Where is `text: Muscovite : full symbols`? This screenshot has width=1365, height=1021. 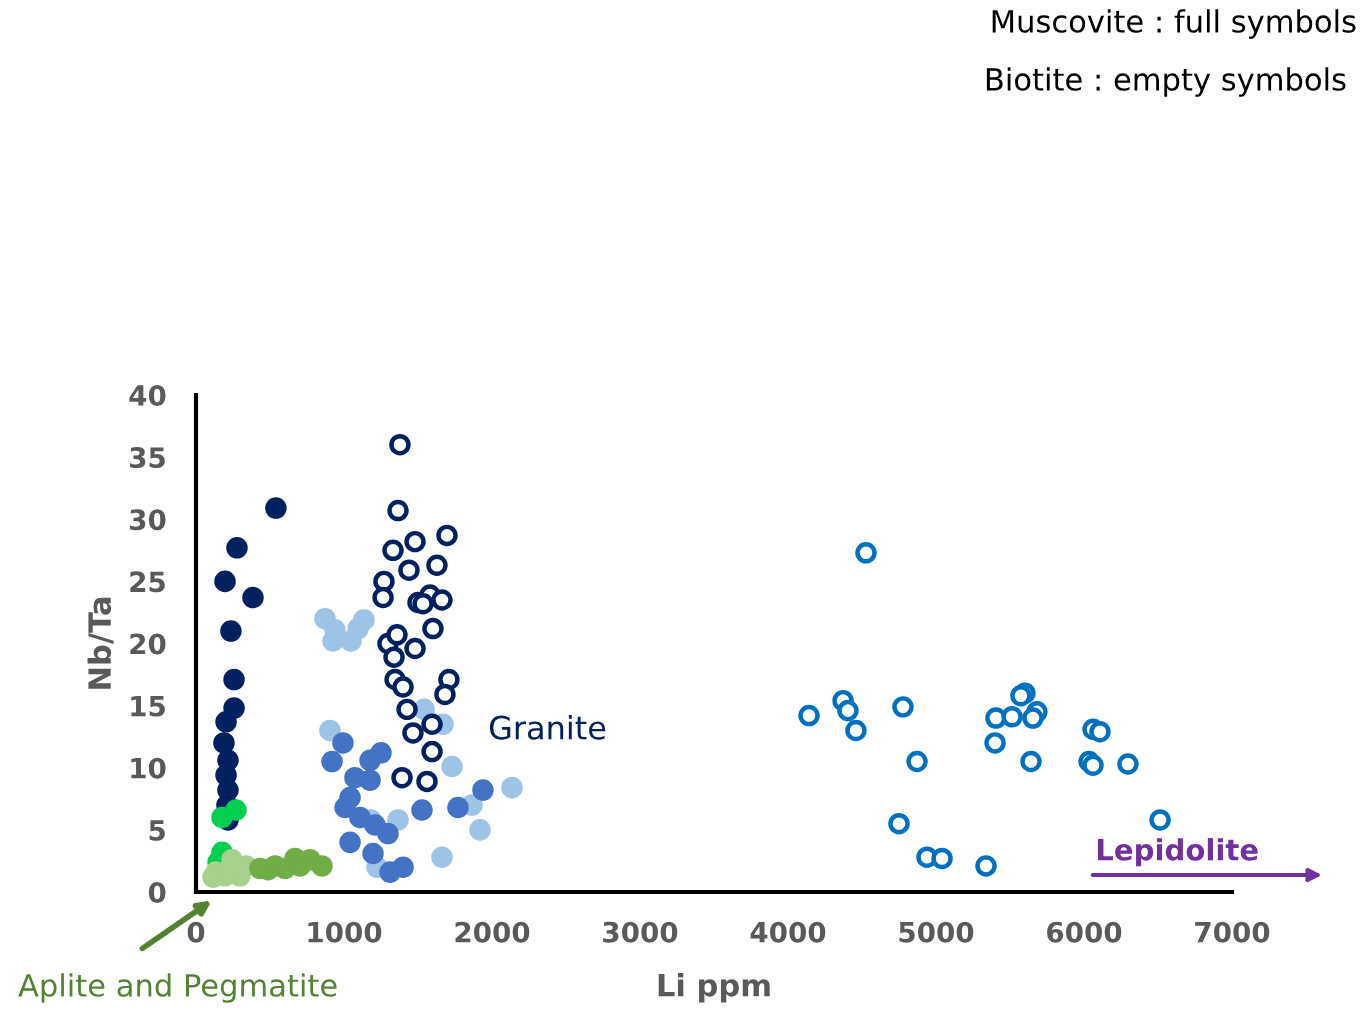 text: Muscovite : full symbols is located at coordinates (1174, 24).